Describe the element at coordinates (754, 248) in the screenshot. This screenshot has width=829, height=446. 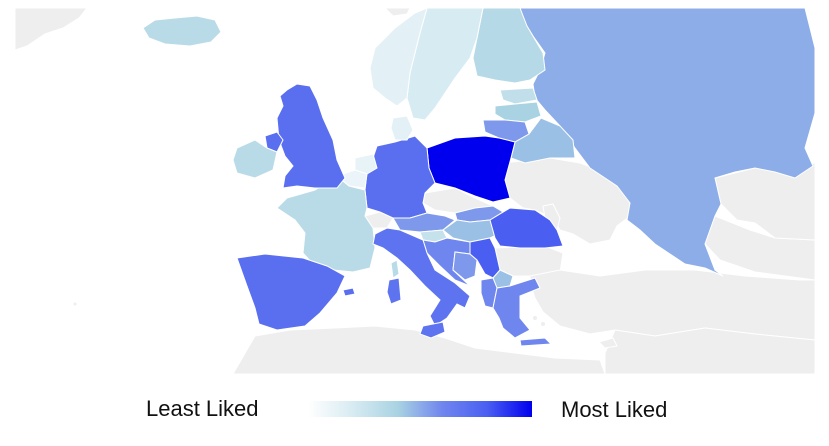
I see `caucasus-land` at that location.